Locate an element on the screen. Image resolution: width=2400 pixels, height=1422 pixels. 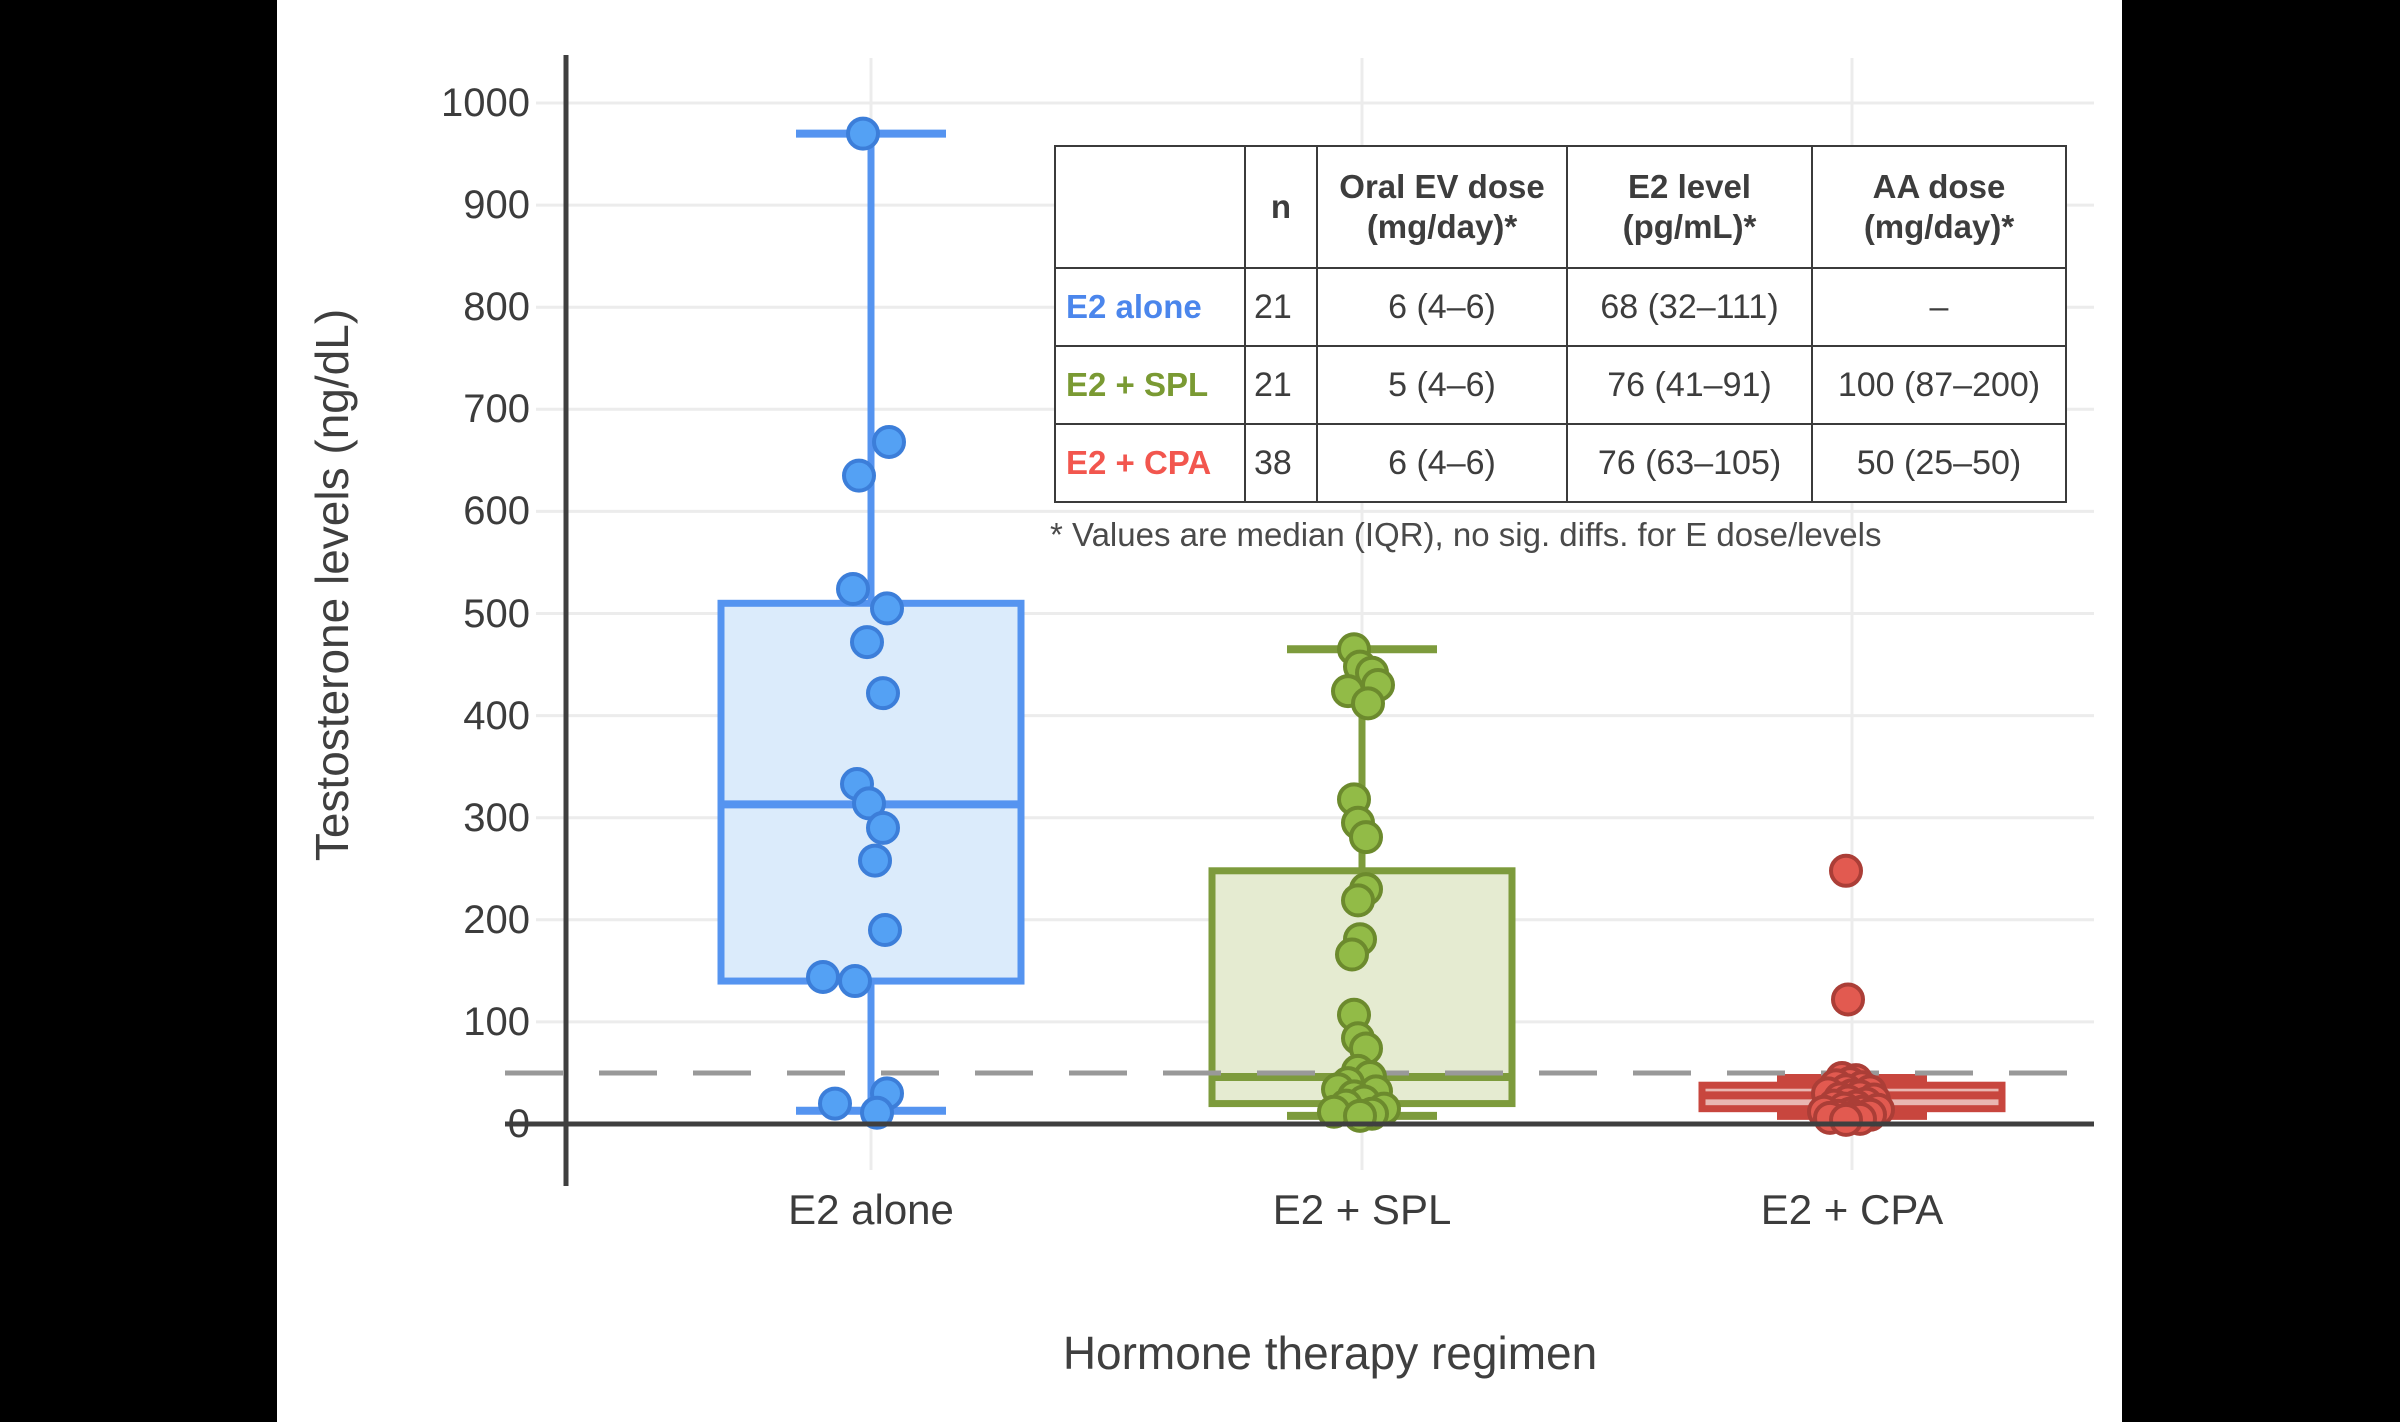
row-label-e2-cpa: E2 + CPA is located at coordinates (1150, 463).